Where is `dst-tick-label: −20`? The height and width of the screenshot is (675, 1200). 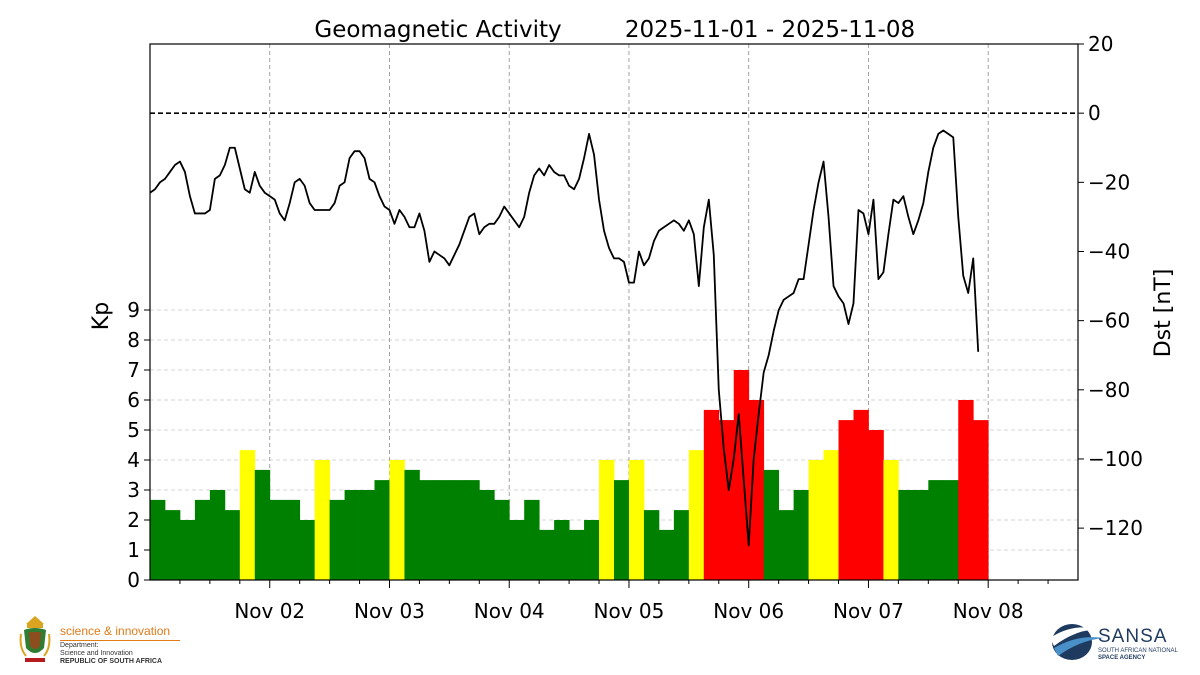 dst-tick-label: −20 is located at coordinates (1109, 182).